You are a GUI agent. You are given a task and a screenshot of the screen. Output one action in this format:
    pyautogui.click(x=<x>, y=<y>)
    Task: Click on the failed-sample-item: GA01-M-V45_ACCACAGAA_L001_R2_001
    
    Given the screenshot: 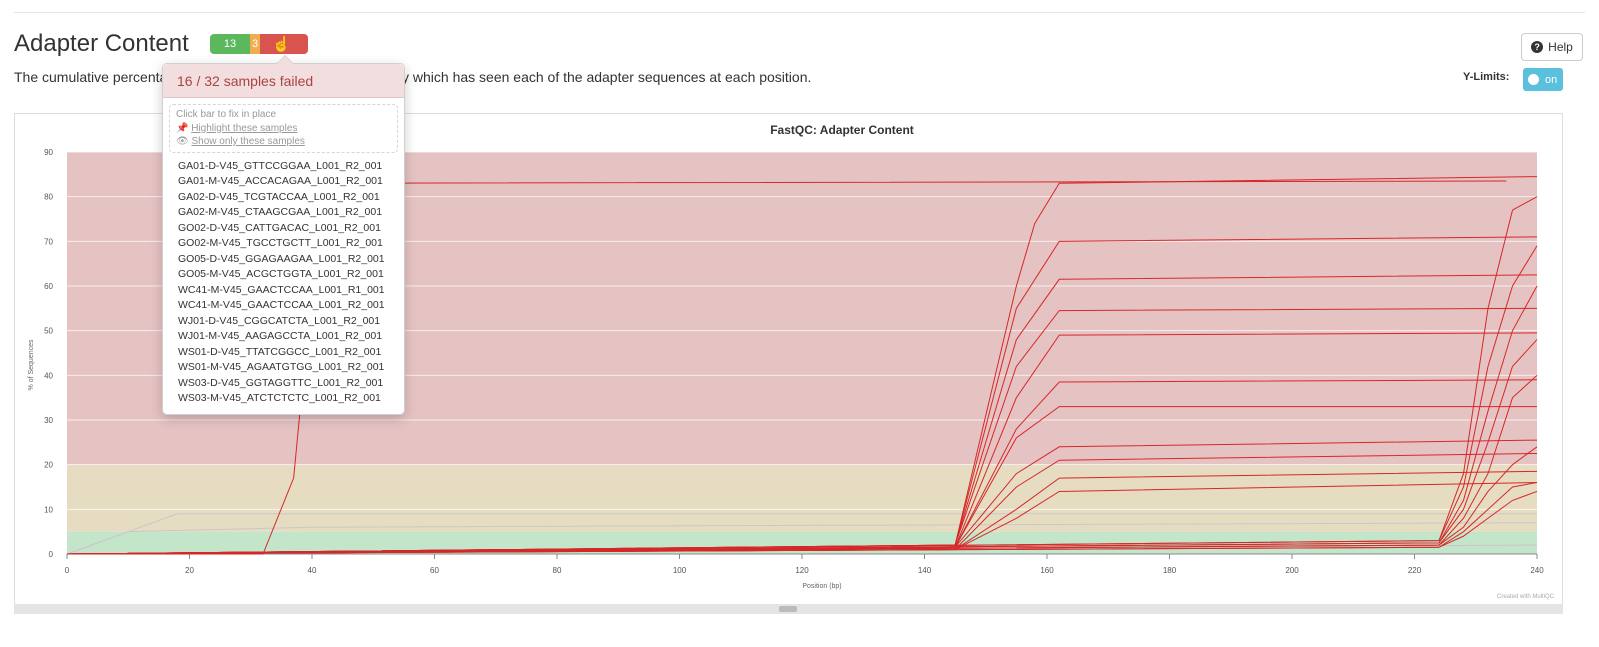 What is the action you would take?
    pyautogui.click(x=280, y=181)
    